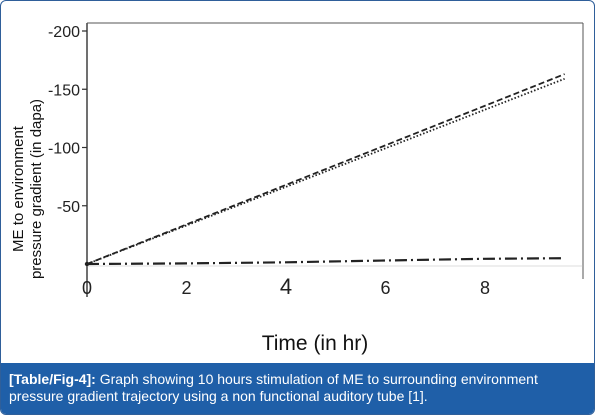 The image size is (595, 415). Describe the element at coordinates (87, 264) in the screenshot. I see `origin-point` at that location.